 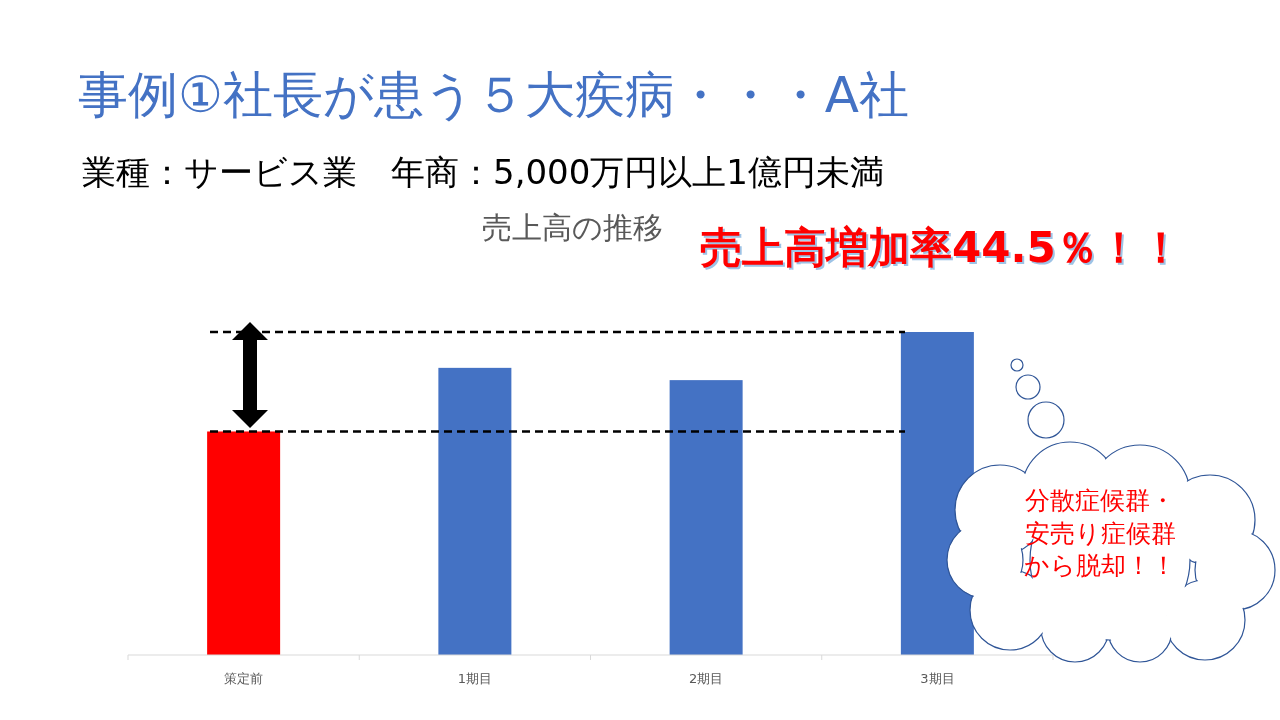 What do you see at coordinates (572, 228) in the screenshot?
I see `text: 売上高の推移` at bounding box center [572, 228].